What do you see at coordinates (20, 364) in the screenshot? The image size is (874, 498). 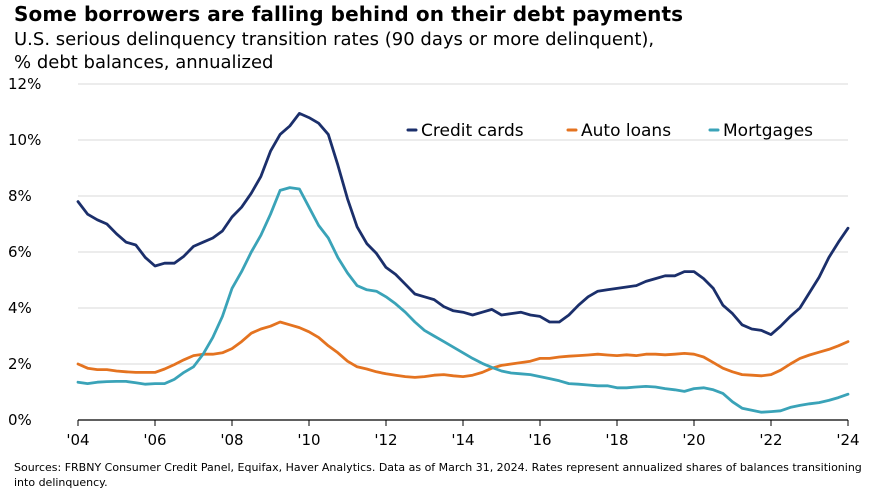 I see `y-tick-label: 2%` at bounding box center [20, 364].